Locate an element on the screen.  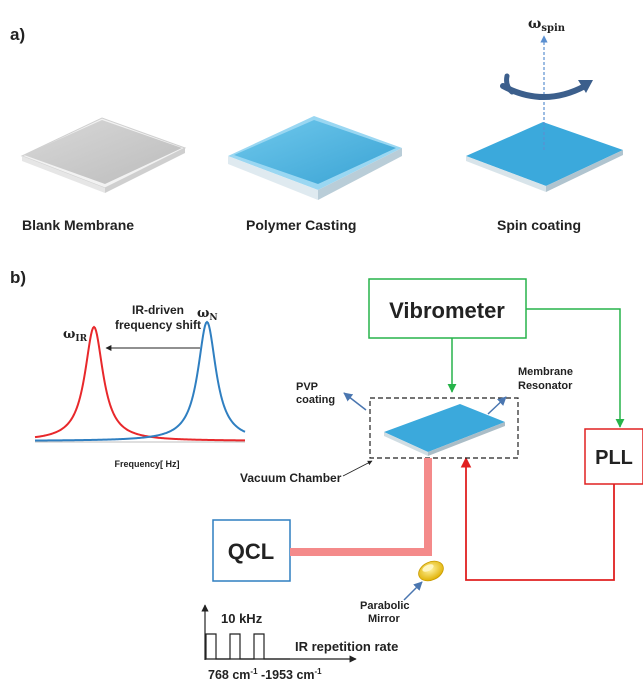
panel-b-label: b) is located at coordinates (18, 277).